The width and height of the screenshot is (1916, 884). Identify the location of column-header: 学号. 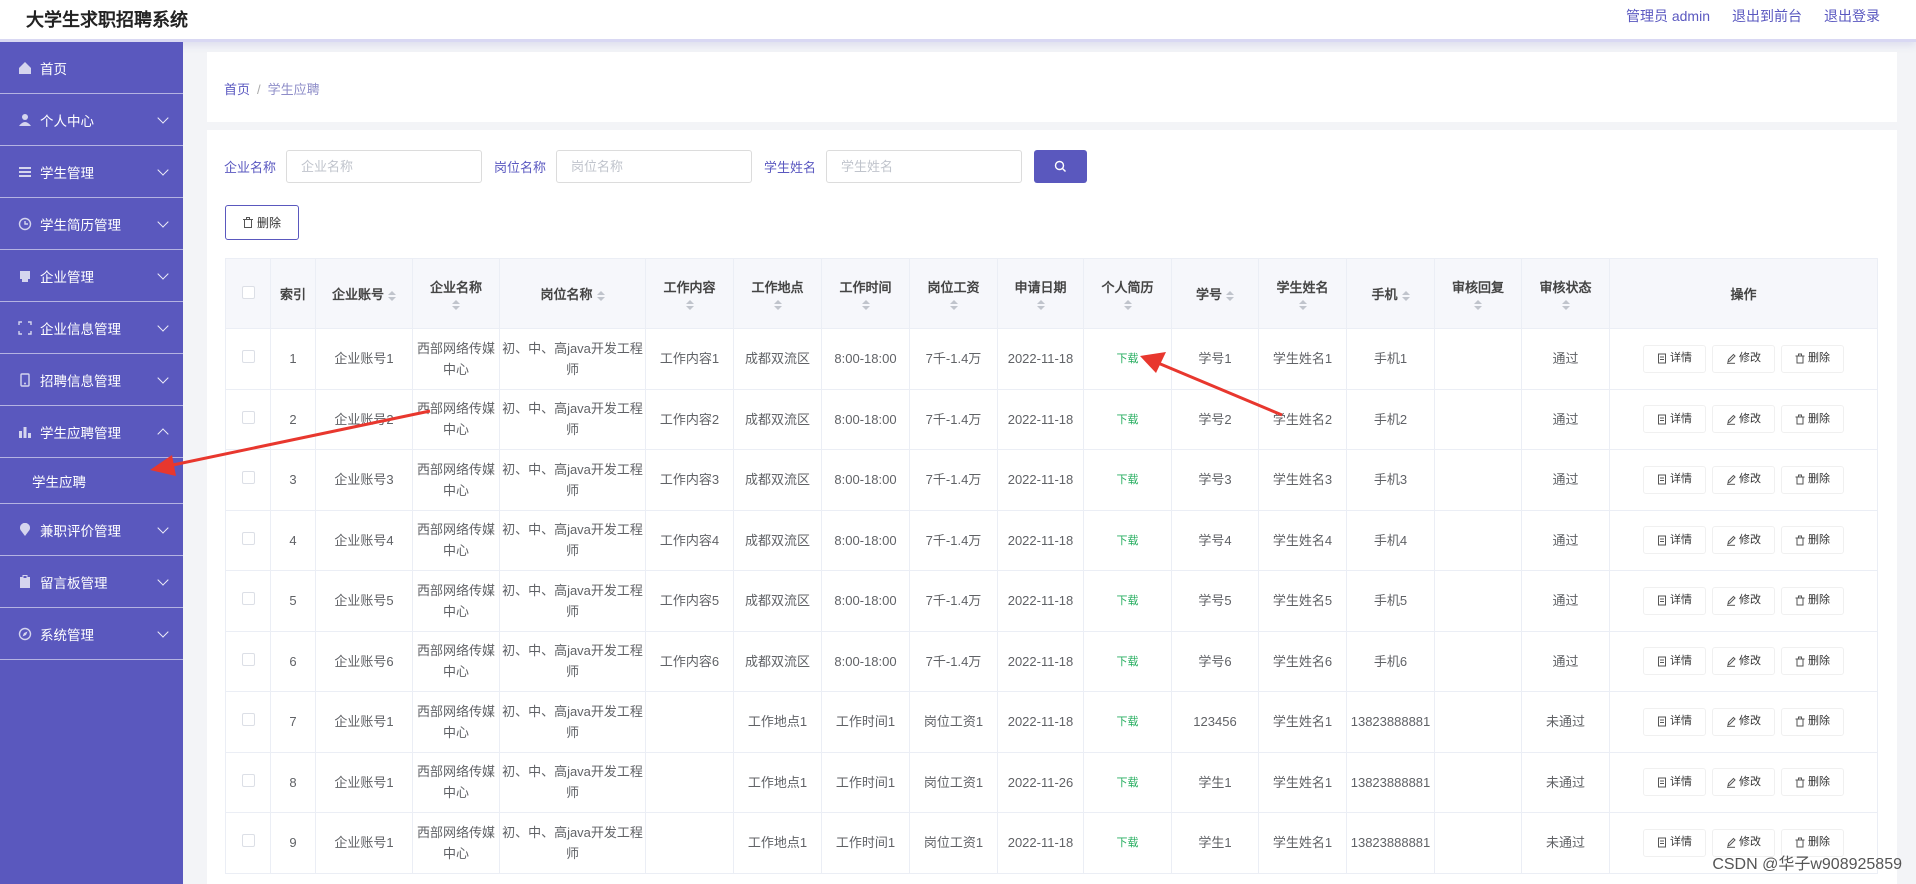
(1215, 293).